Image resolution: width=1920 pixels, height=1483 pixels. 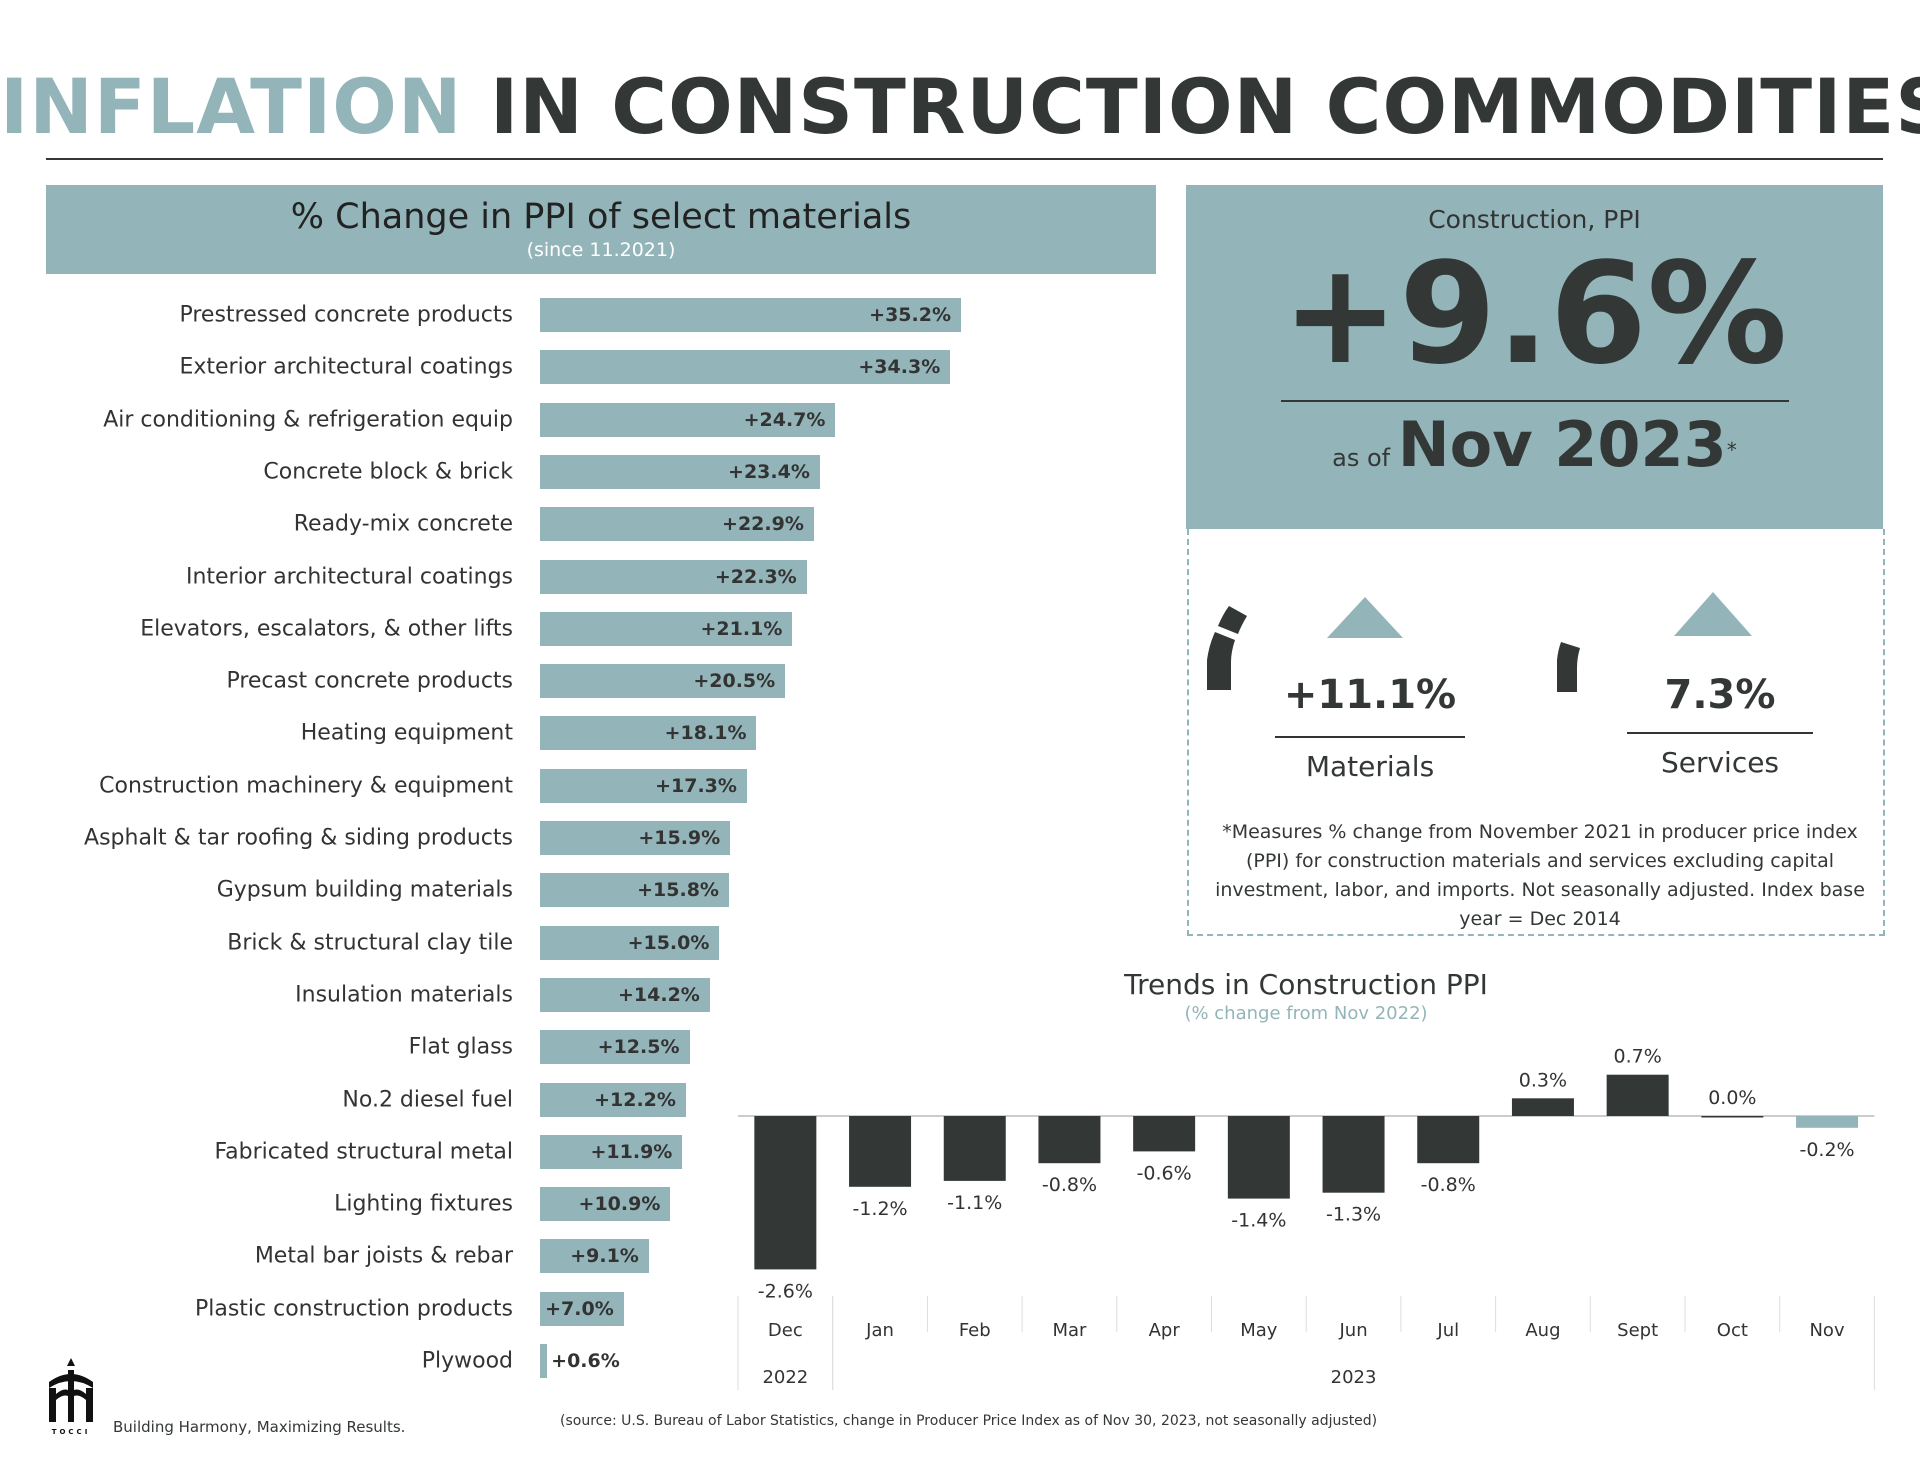 I want to click on services-value: 7.3%, so click(x=1720, y=695).